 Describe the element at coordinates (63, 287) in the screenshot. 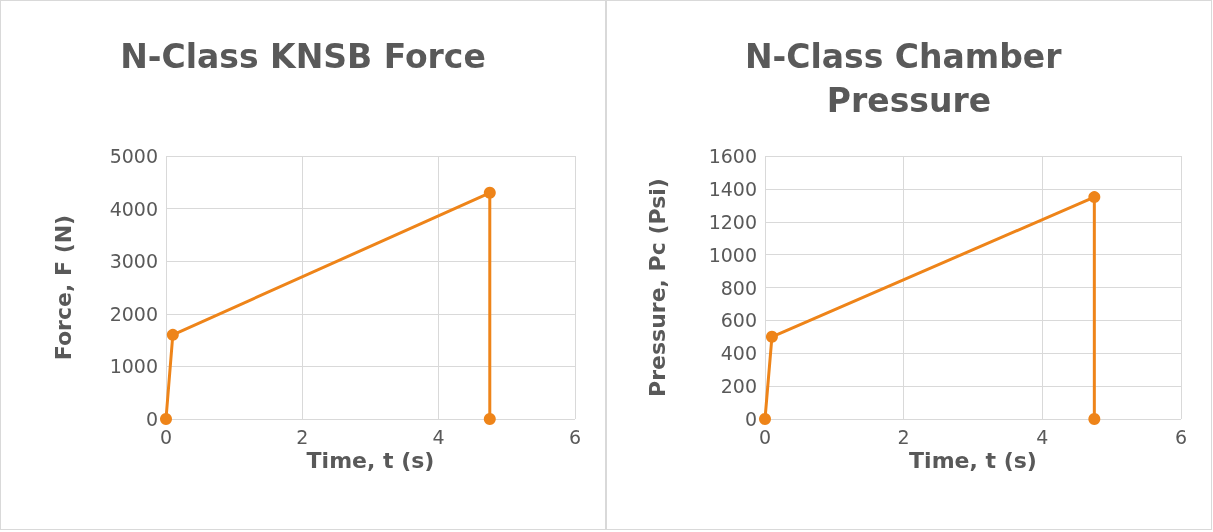

I see `y-axis-title: Force, F (N)` at that location.